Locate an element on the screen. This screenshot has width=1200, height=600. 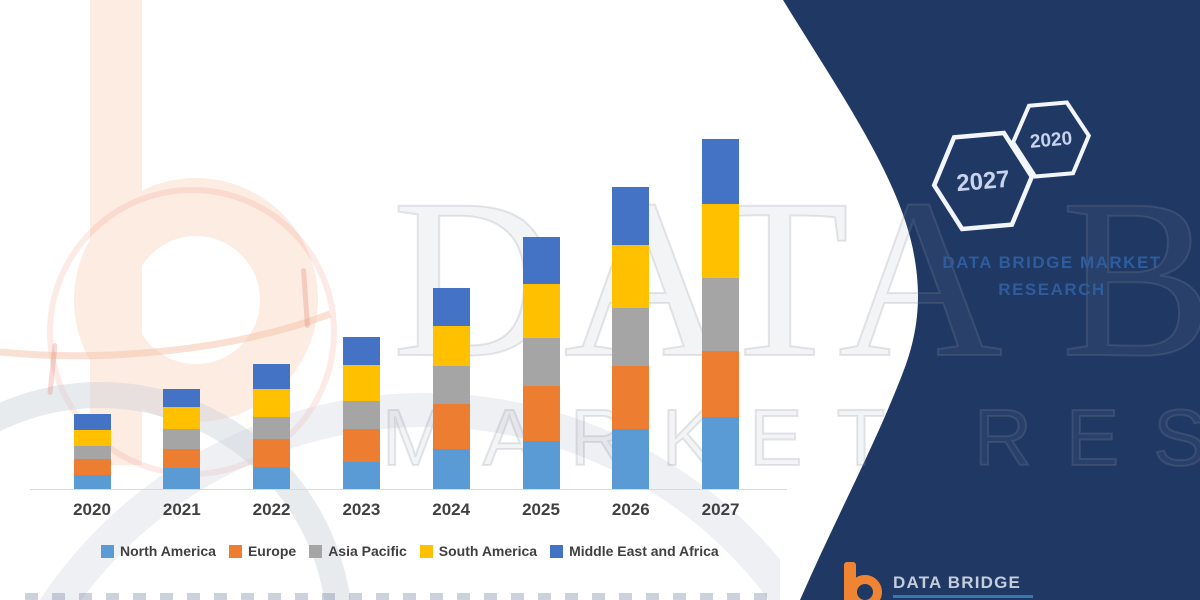
x-axis-label: 2021 is located at coordinates (181, 509).